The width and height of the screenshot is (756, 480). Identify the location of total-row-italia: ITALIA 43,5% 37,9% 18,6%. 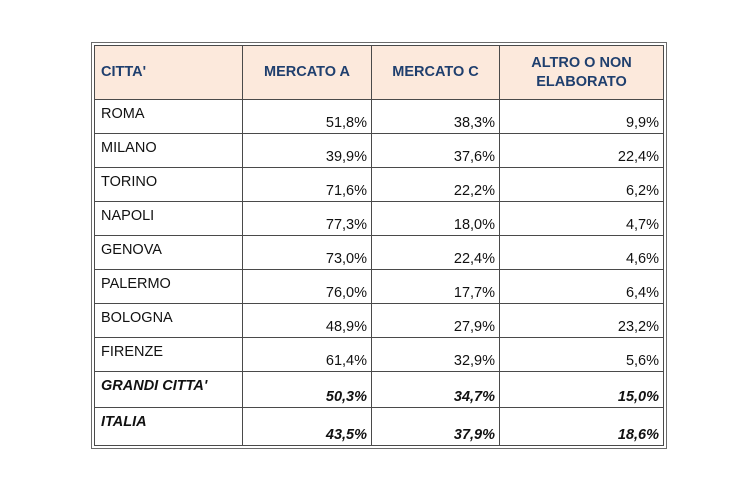
(379, 426).